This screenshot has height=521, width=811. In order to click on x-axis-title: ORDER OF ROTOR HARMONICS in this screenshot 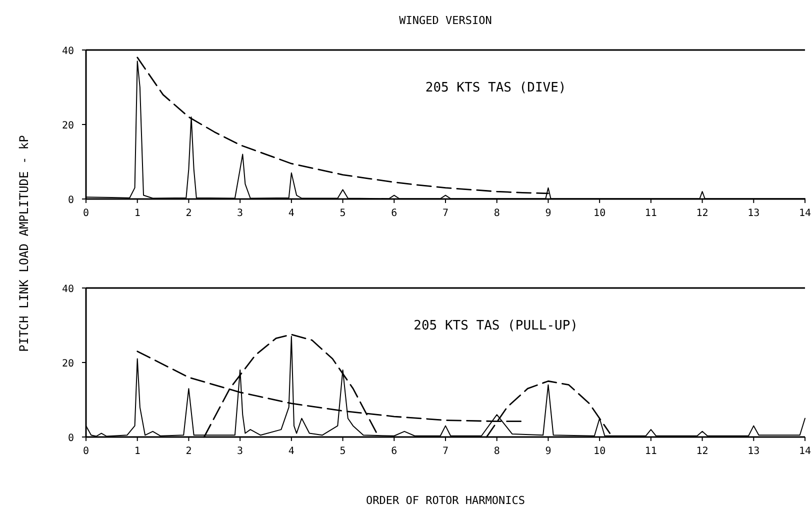, I will do `click(445, 500)`.